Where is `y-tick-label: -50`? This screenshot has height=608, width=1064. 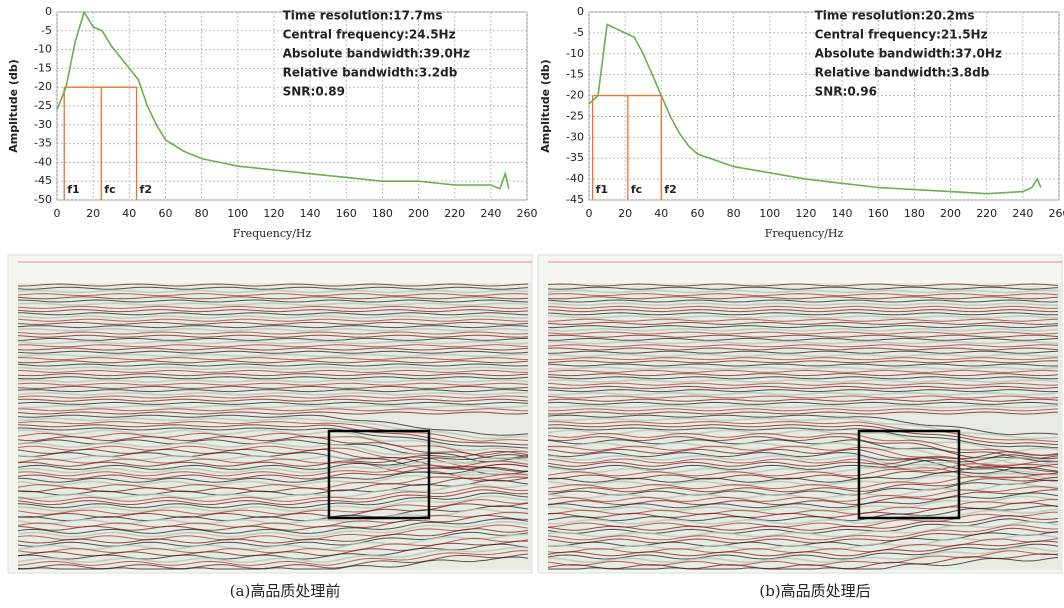
y-tick-label: -50 is located at coordinates (43, 199).